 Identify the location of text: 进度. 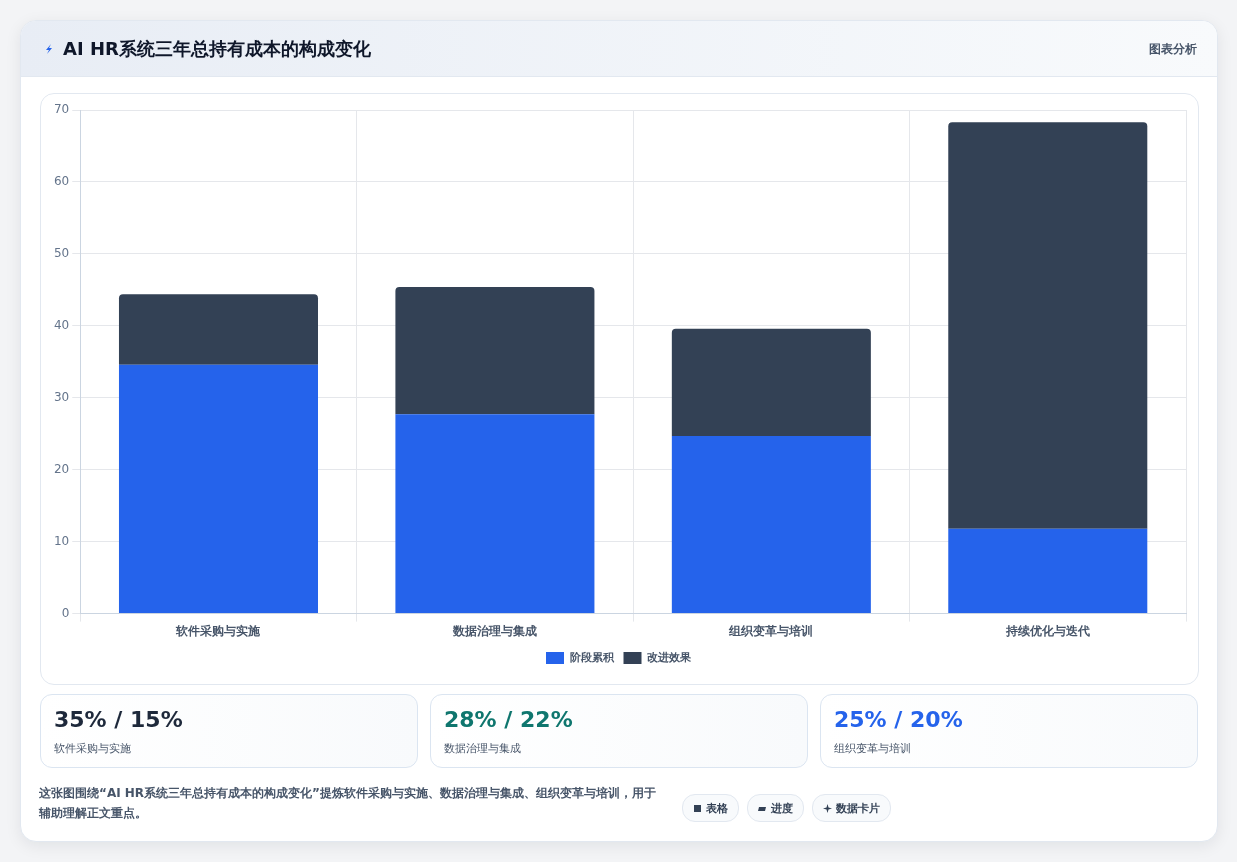
(782, 808).